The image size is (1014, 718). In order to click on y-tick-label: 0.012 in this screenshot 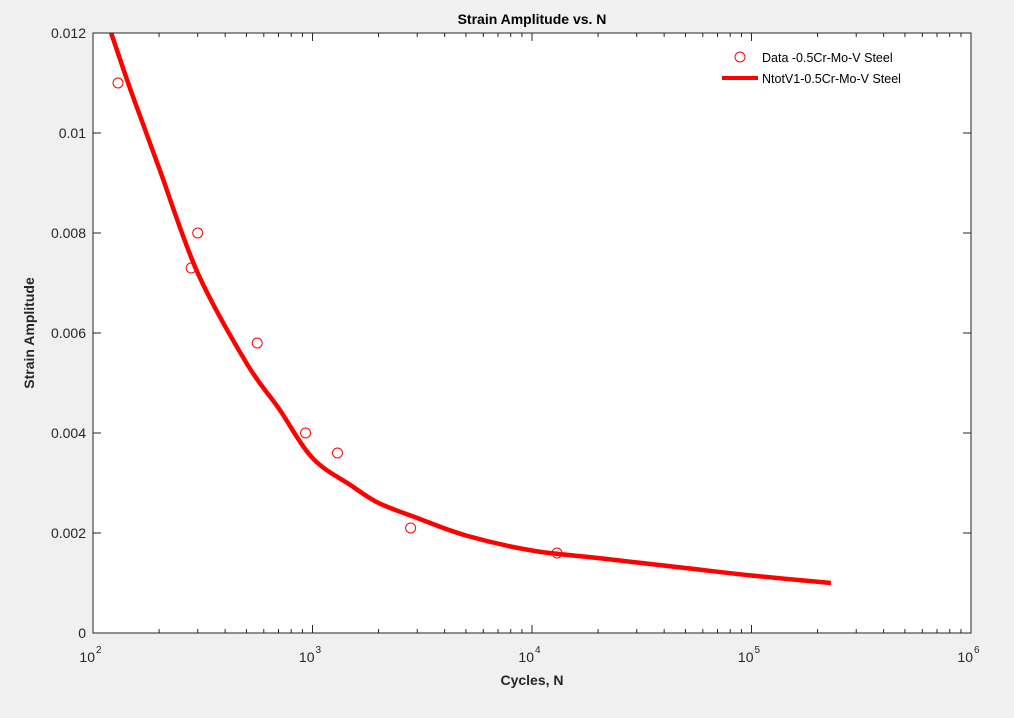, I will do `click(68, 33)`.